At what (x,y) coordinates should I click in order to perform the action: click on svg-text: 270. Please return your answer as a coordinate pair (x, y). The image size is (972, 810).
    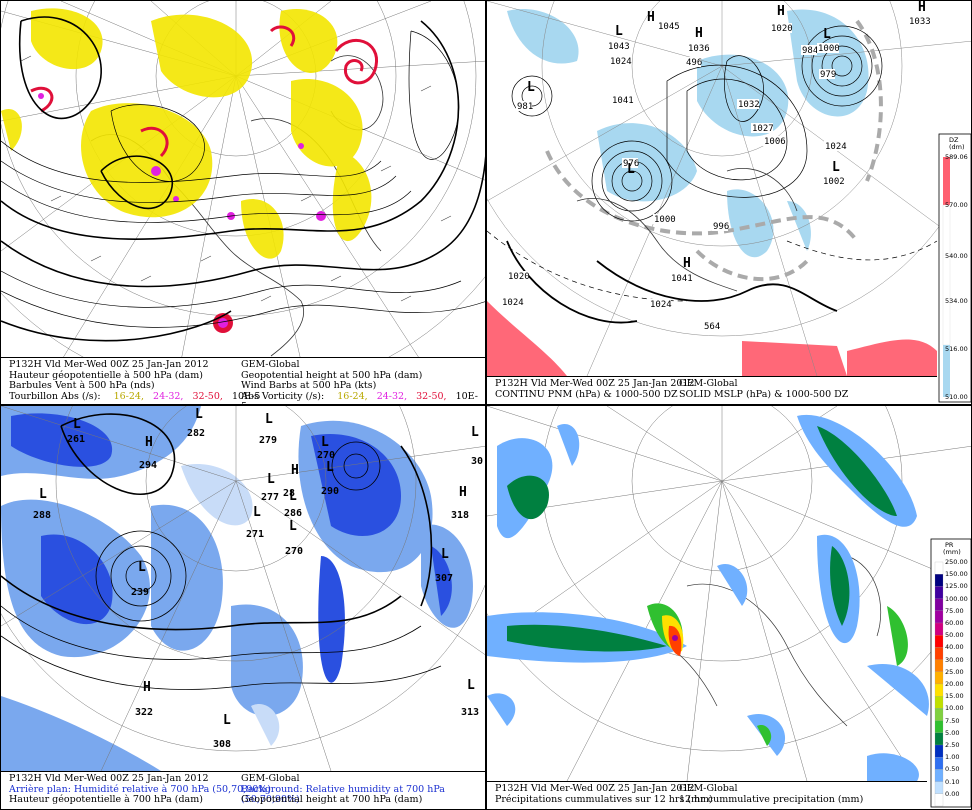
    Looking at the image, I should click on (326, 455).